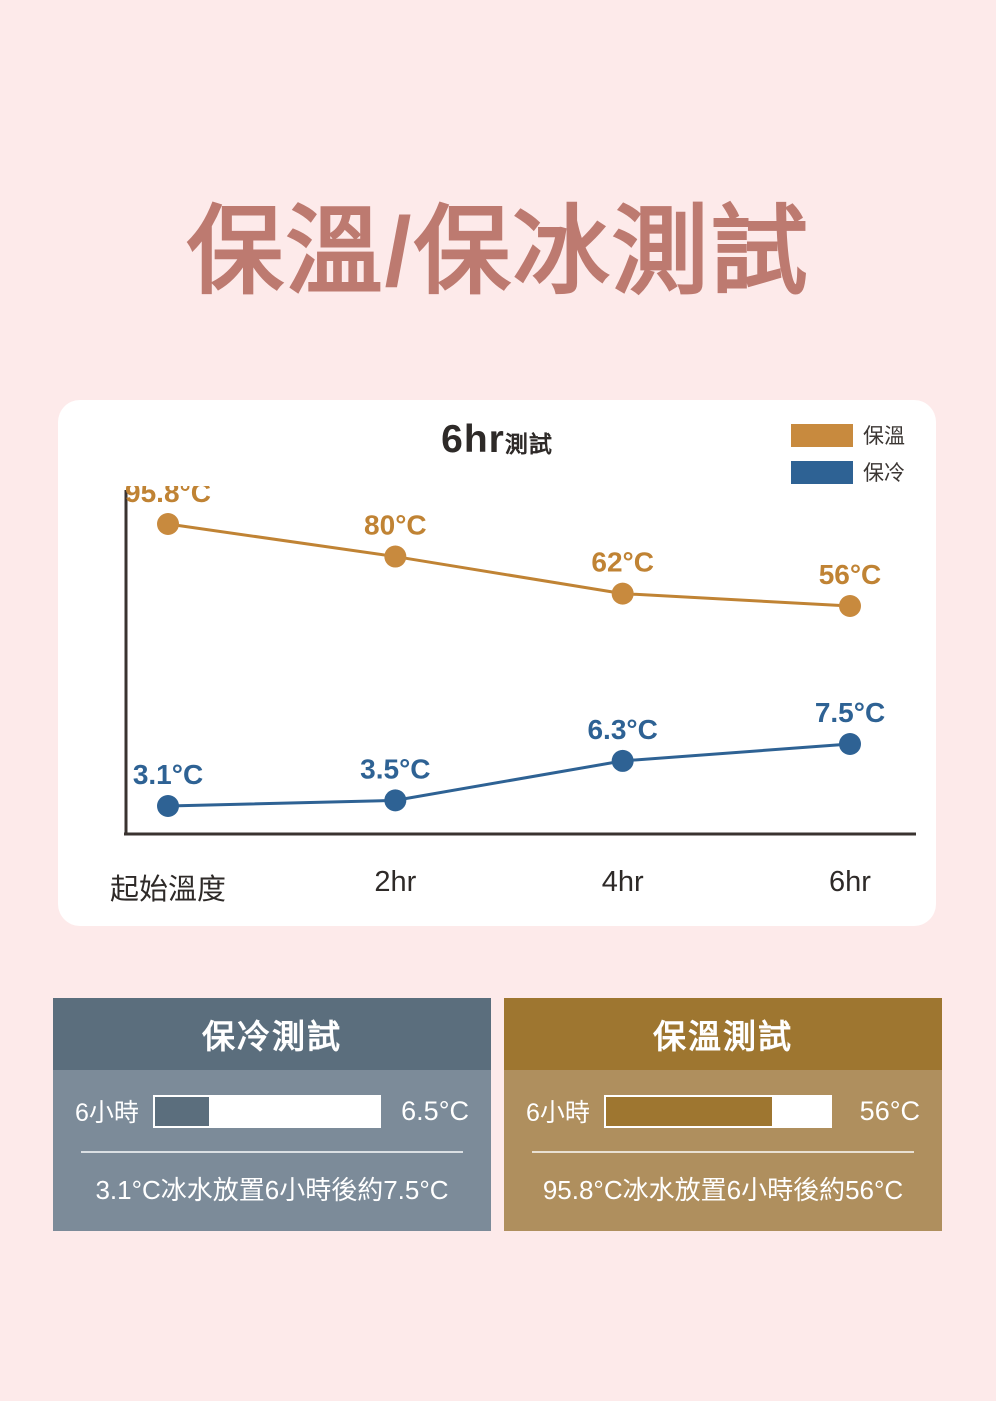 The image size is (996, 1401). What do you see at coordinates (558, 1113) in the screenshot?
I see `card-hot-bar-caption: 6小時` at bounding box center [558, 1113].